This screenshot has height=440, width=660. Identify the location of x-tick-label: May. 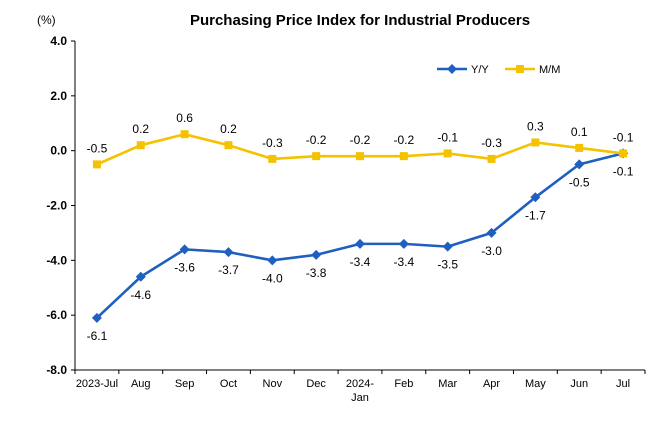
(535, 384).